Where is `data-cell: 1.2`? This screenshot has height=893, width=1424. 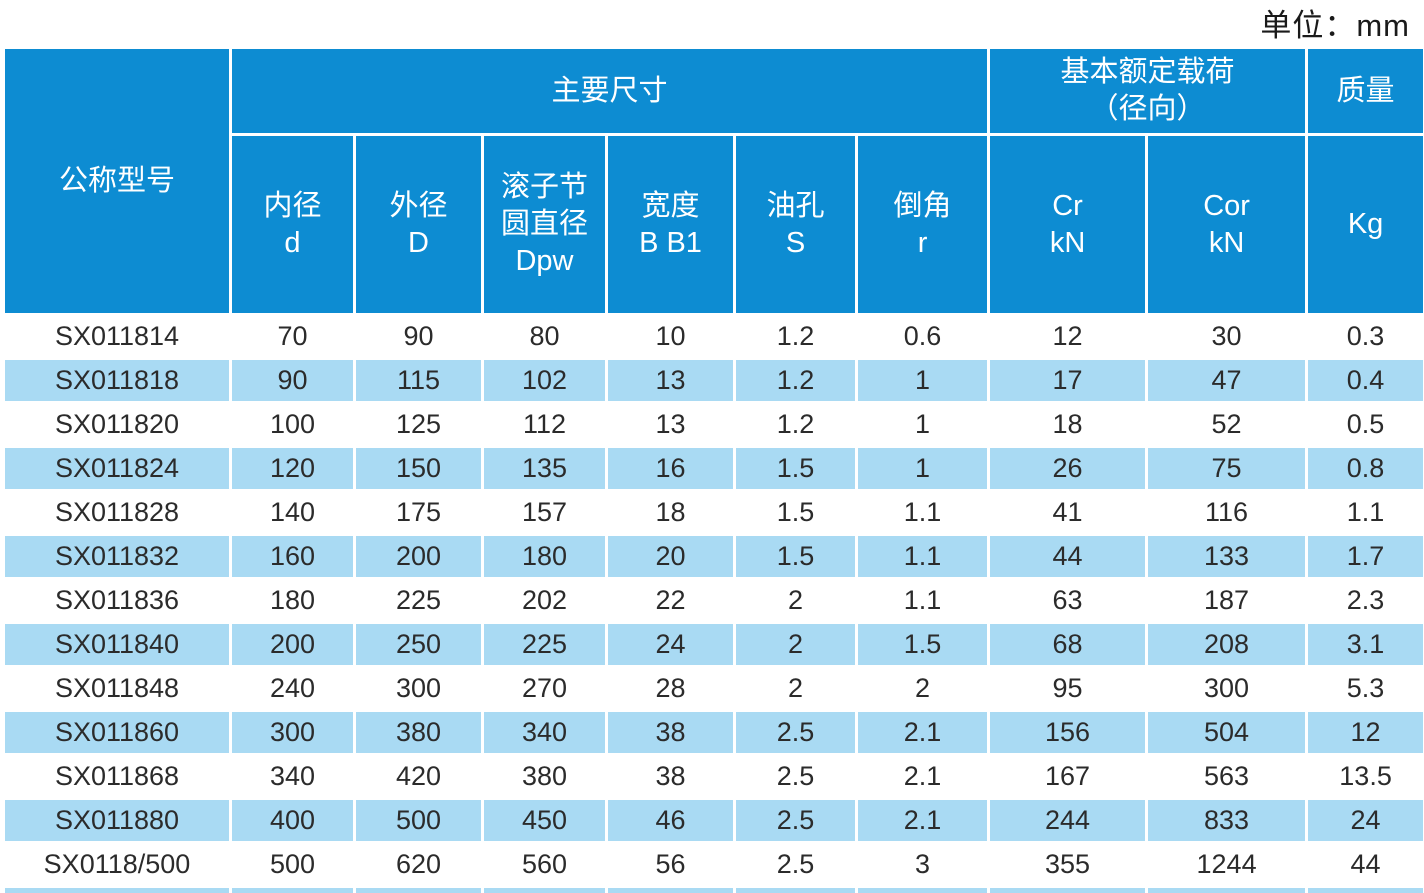
data-cell: 1.2 is located at coordinates (795, 380).